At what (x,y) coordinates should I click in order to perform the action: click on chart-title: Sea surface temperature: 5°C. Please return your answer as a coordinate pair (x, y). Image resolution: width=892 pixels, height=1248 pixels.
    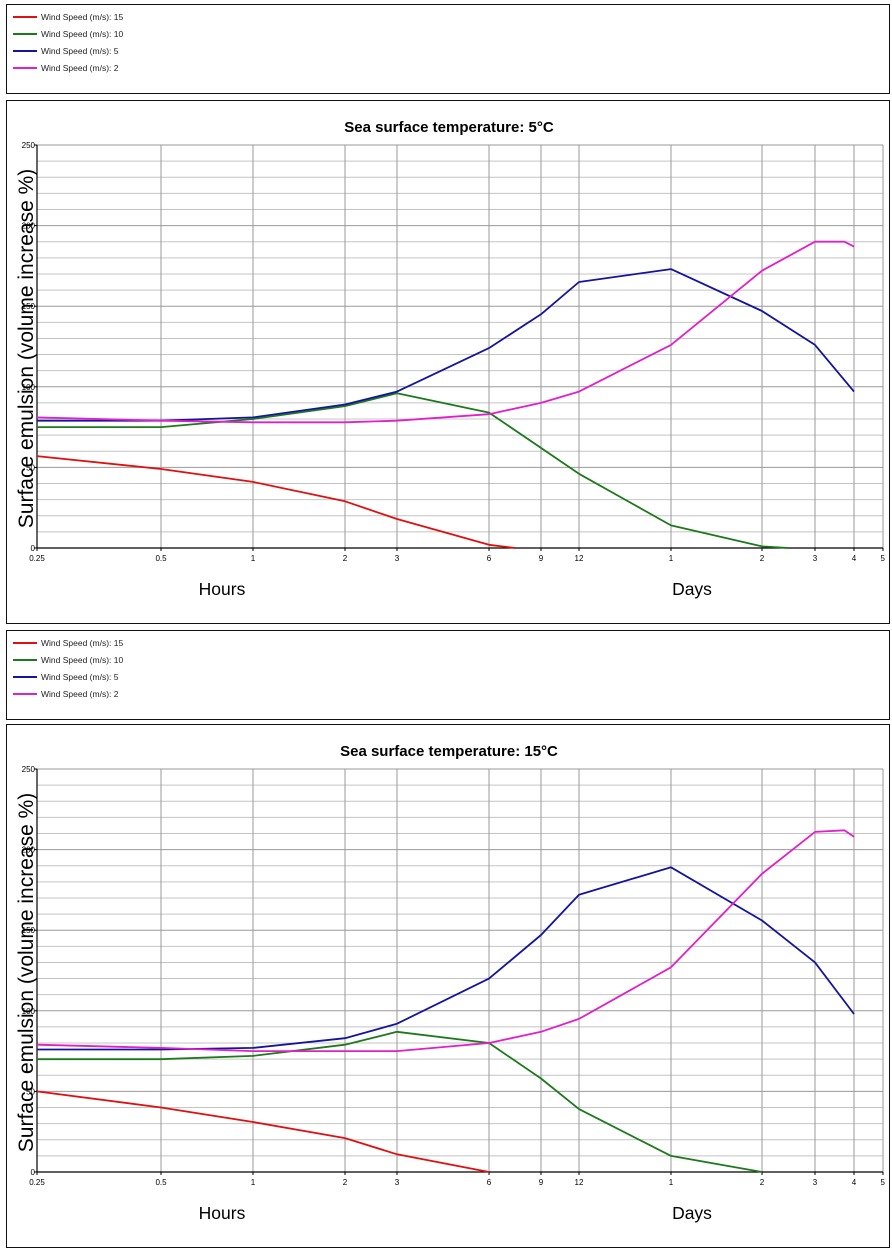
    Looking at the image, I should click on (449, 127).